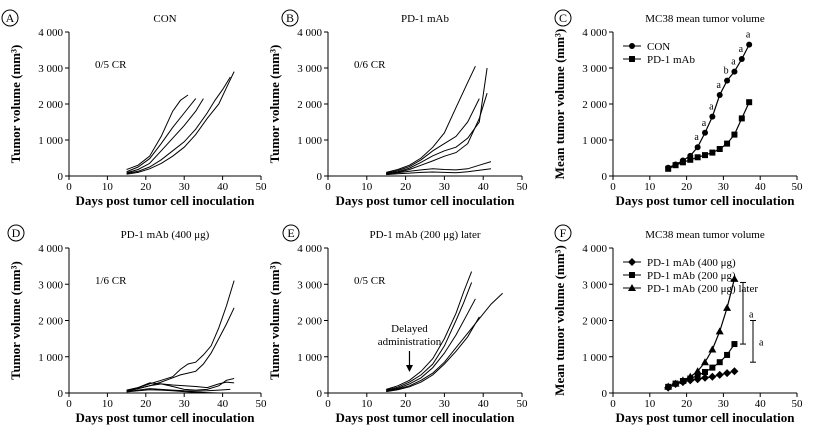 The width and height of the screenshot is (835, 432). I want to click on panel-letter: E, so click(290, 233).